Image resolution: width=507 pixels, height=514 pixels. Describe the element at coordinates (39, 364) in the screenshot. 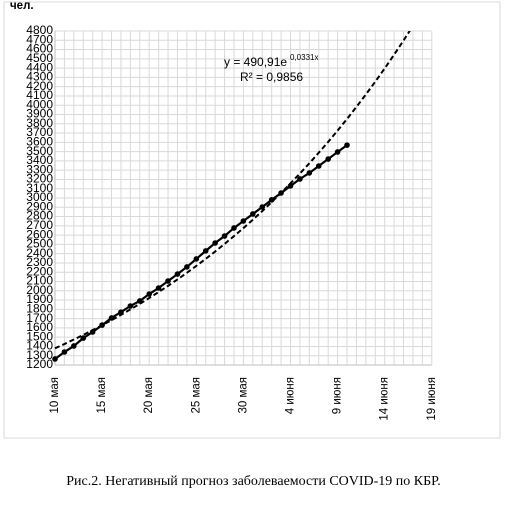

I see `y-tick-label: 1200` at that location.